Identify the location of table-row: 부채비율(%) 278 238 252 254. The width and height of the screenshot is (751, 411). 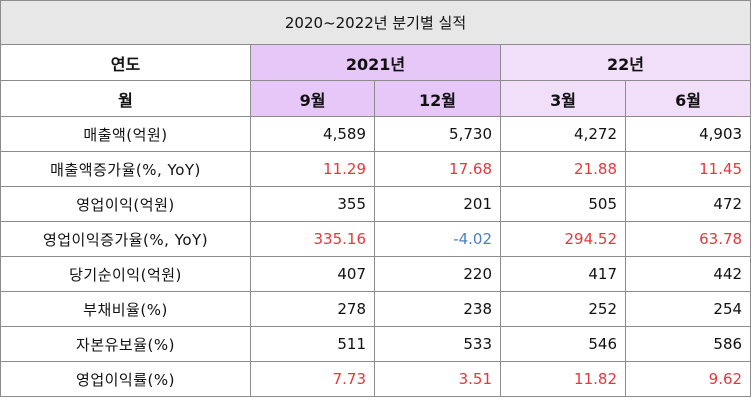
(375, 309).